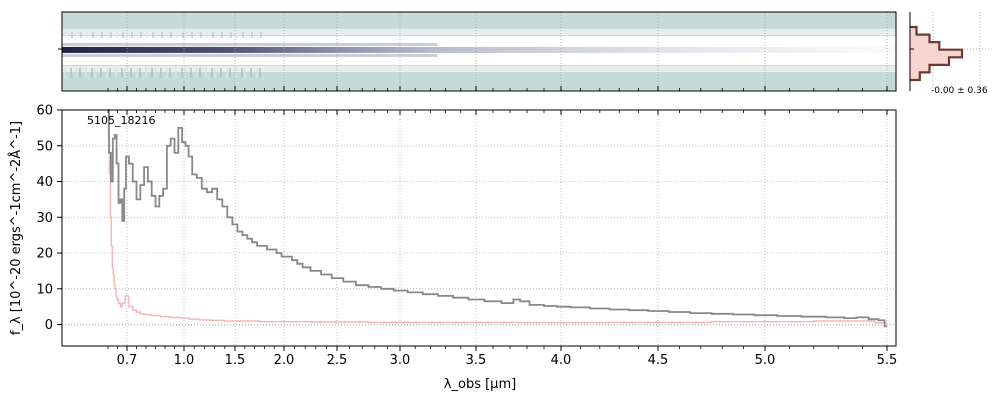 The height and width of the screenshot is (400, 1000). I want to click on heat-trace-halo-lower, so click(250, 55).